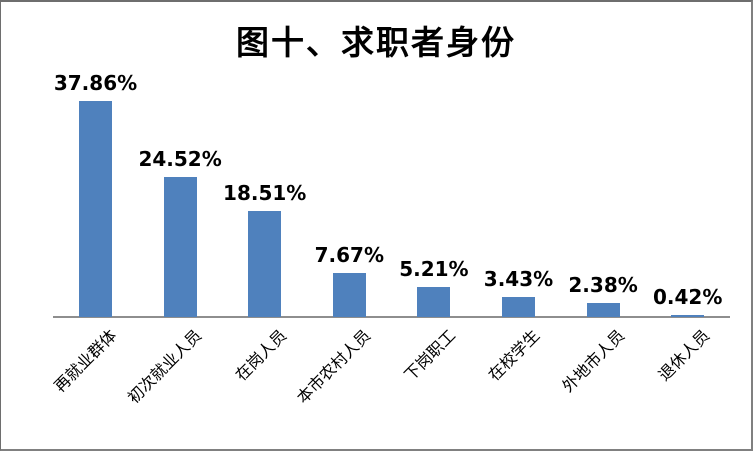  Describe the element at coordinates (683, 355) in the screenshot. I see `category-label: 退休人员` at that location.